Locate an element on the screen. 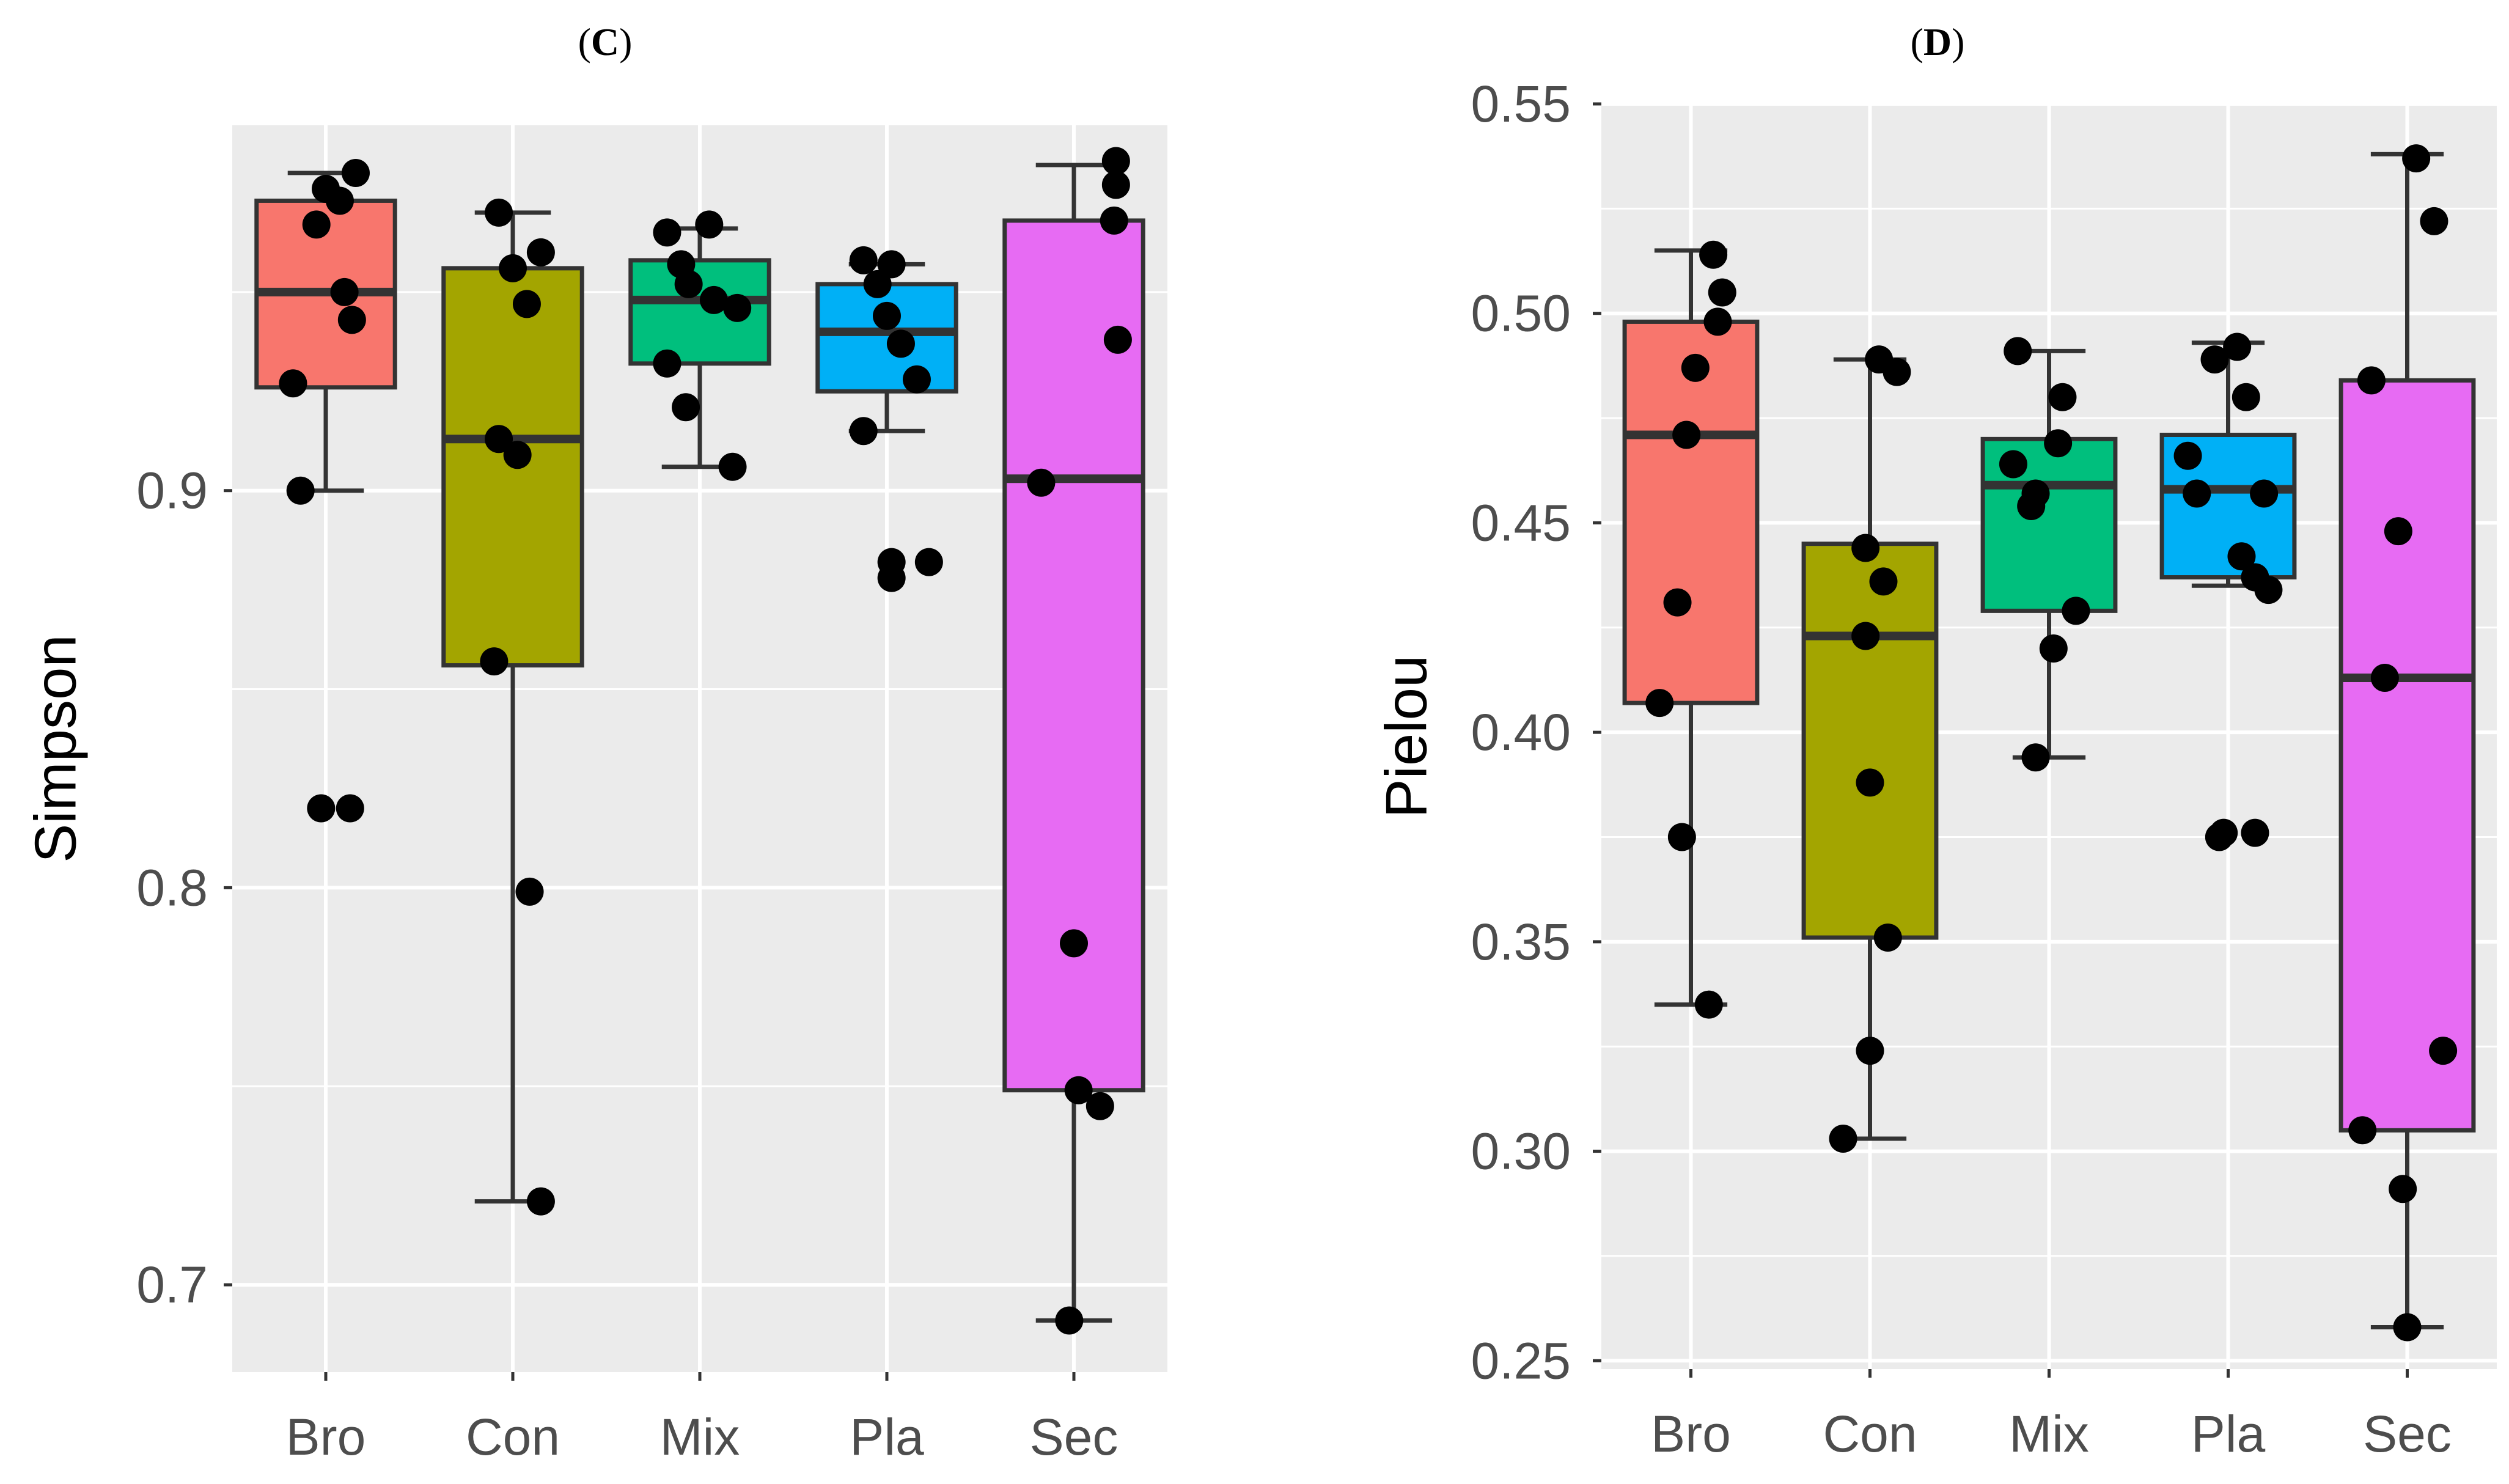 This screenshot has width=2509, height=1484. x-tick-label: Mix is located at coordinates (700, 1437).